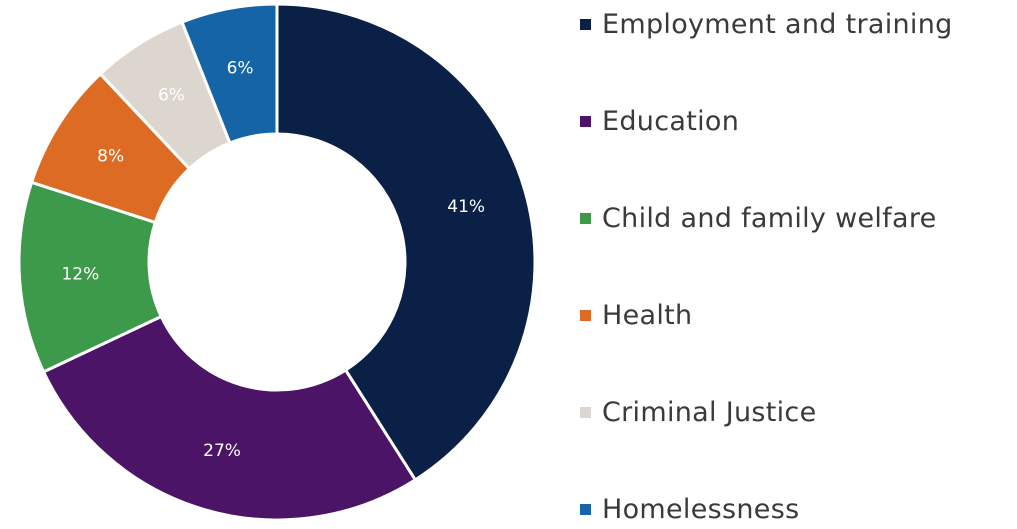  Describe the element at coordinates (222, 451) in the screenshot. I see `data-label-education: 27%` at that location.